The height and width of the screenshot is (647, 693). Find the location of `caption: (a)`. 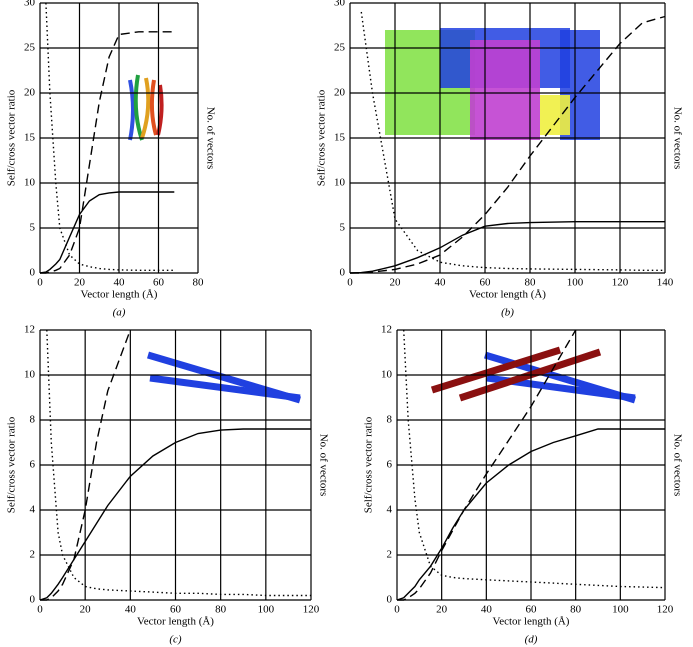

caption: (a) is located at coordinates (119, 313).